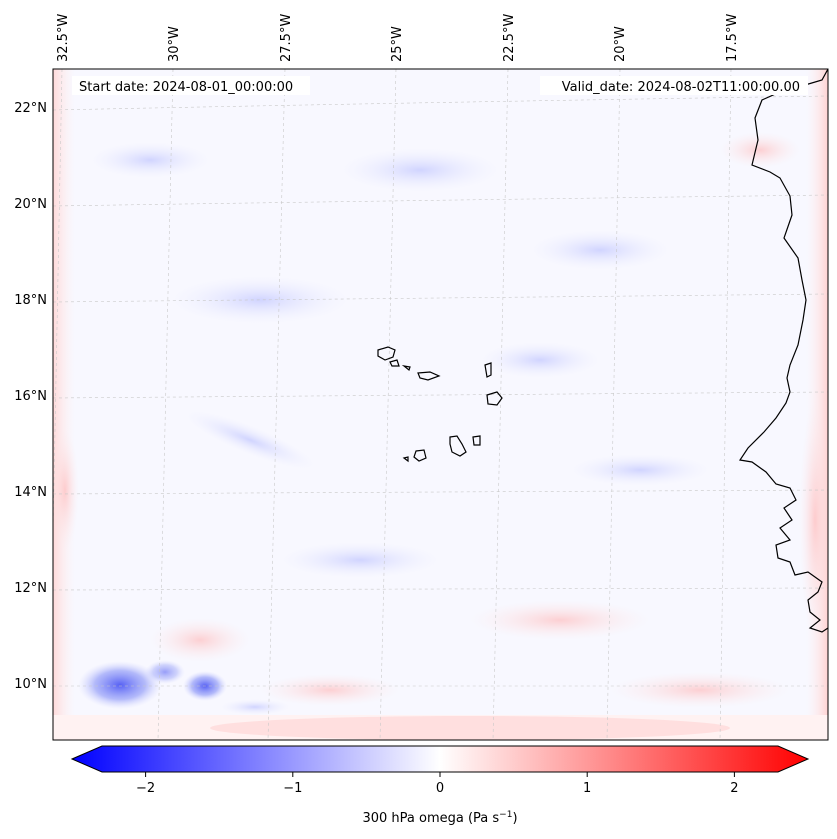 The height and width of the screenshot is (839, 837). I want to click on lon-label: 22.5°W, so click(509, 38).